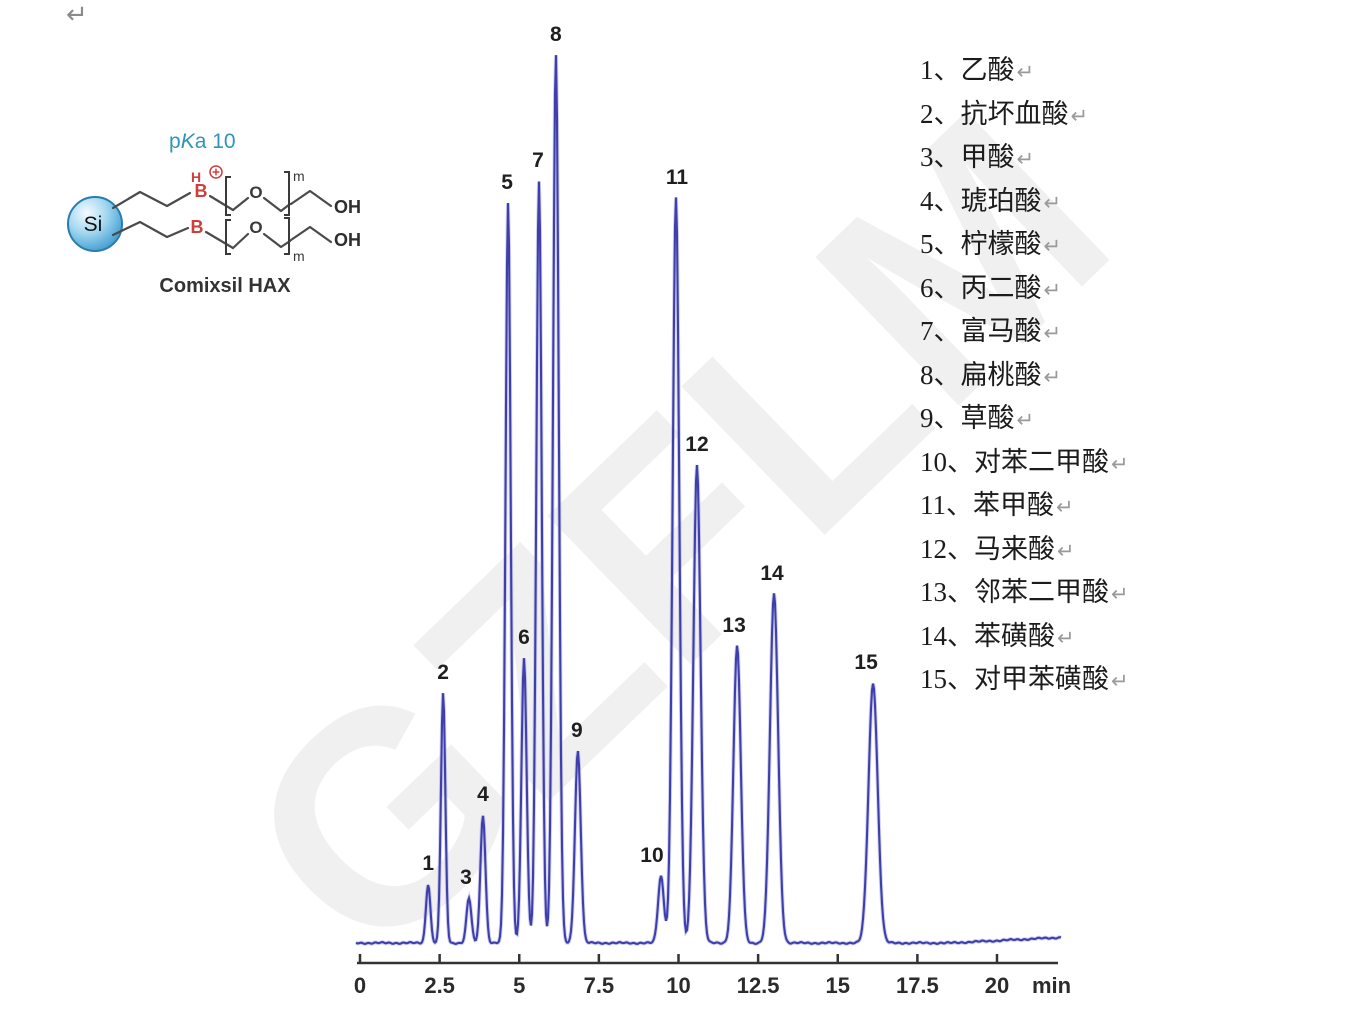 This screenshot has width=1353, height=1025. Describe the element at coordinates (994, 113) in the screenshot. I see `legend-item-text: 2、抗坏血酸` at that location.